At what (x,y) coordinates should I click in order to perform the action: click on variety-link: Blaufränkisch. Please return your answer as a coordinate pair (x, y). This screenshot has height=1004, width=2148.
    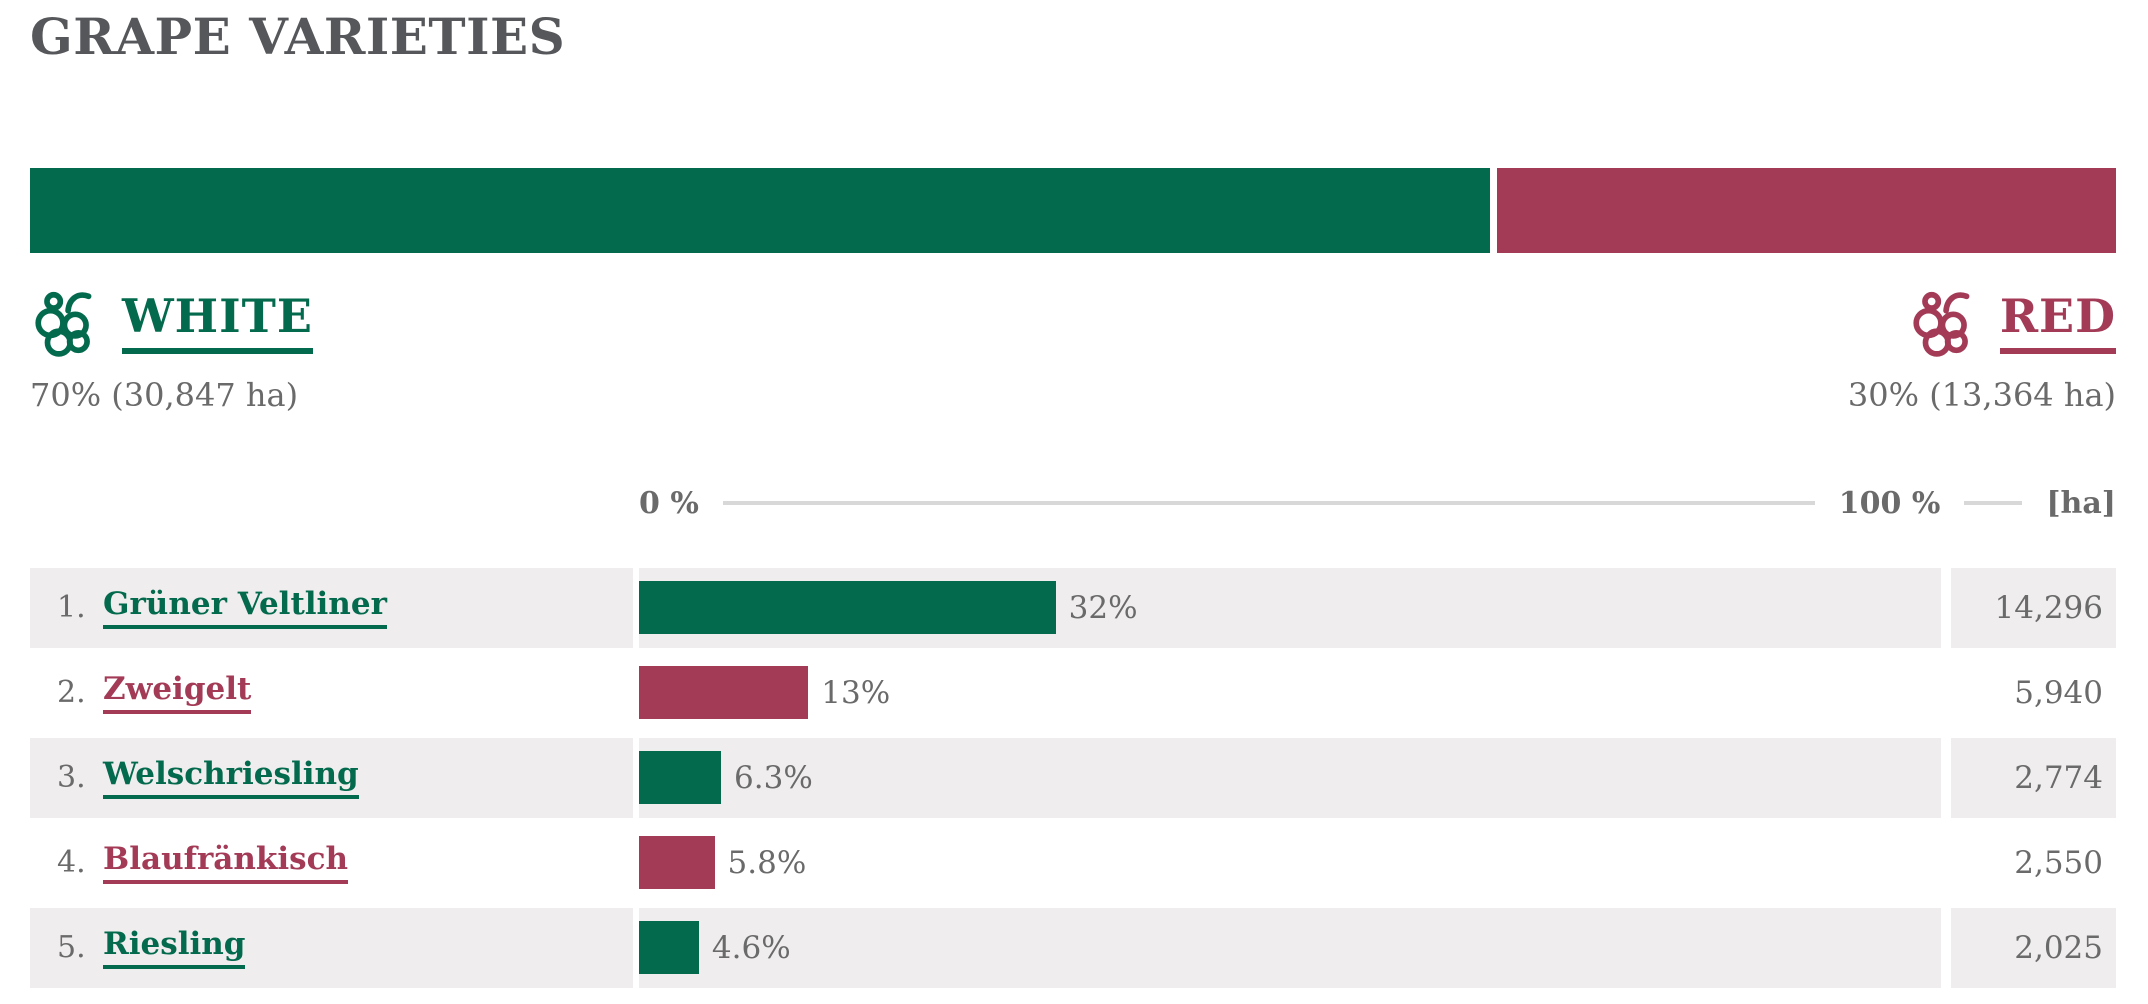
    Looking at the image, I should click on (226, 862).